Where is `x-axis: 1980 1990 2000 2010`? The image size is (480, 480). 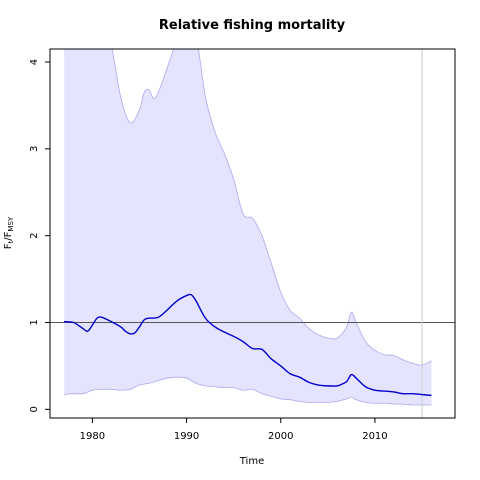
x-axis: 1980 1990 2000 2010 is located at coordinates (234, 430).